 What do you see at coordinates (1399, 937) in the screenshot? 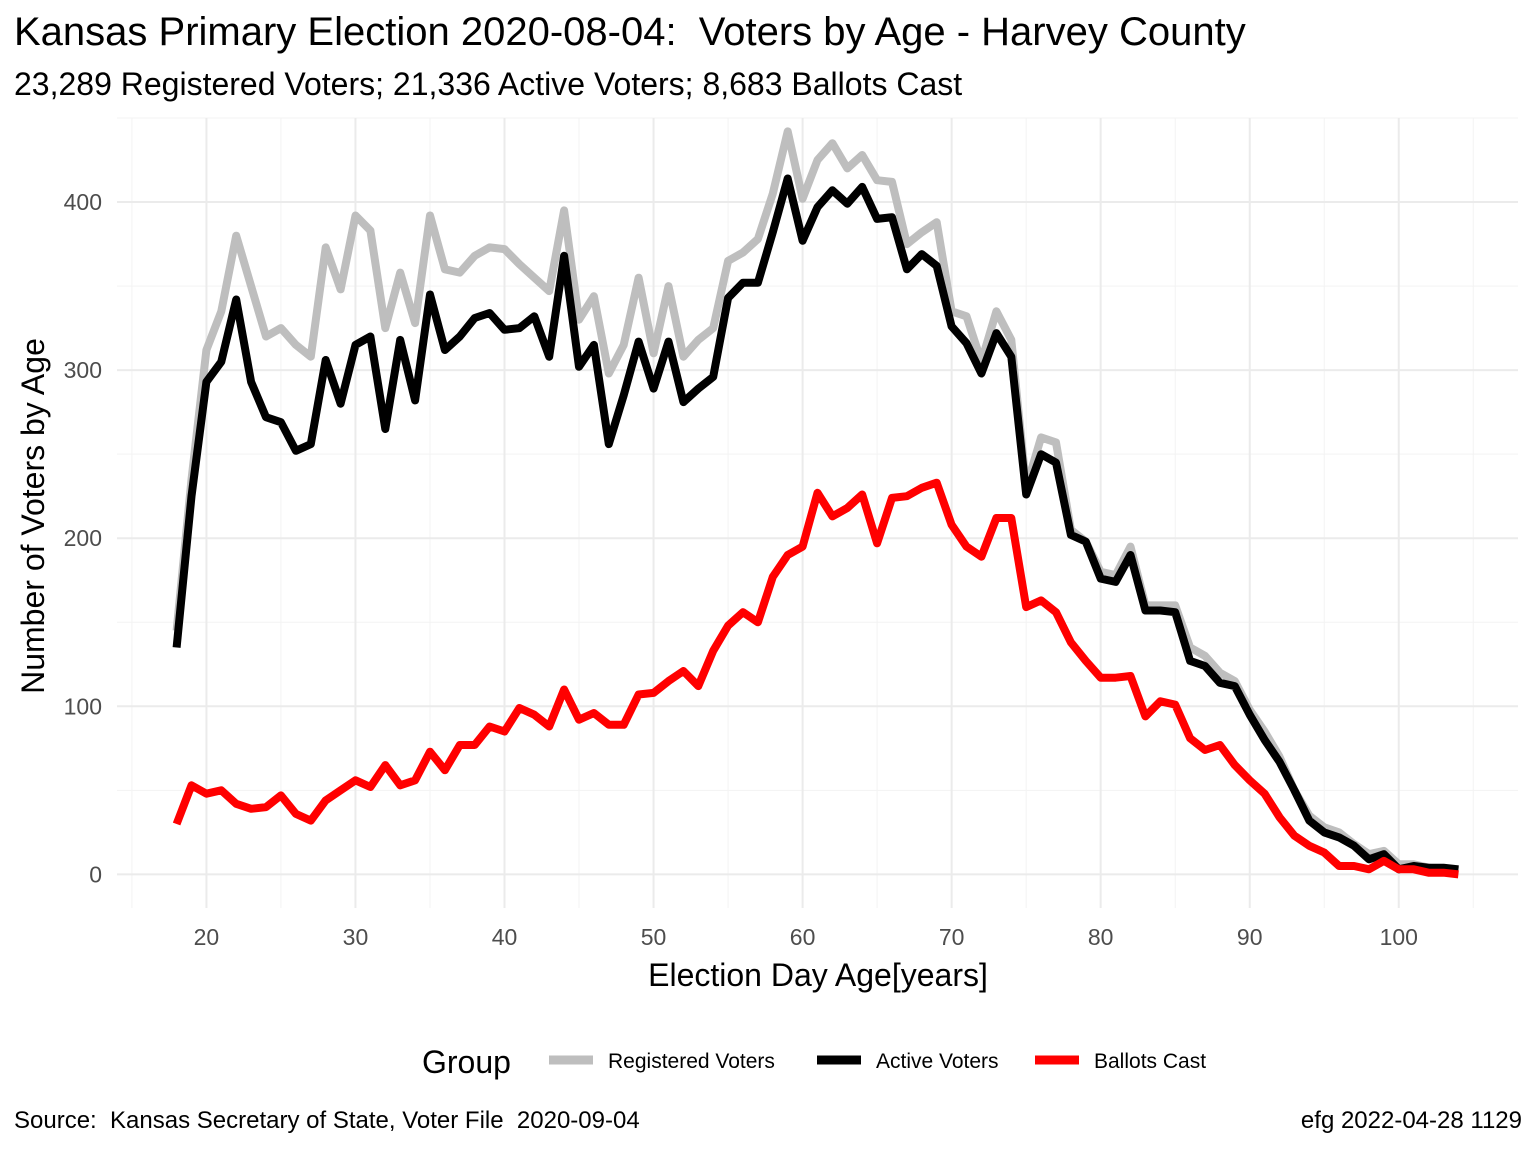
I see `x-tick-label: 100` at bounding box center [1399, 937].